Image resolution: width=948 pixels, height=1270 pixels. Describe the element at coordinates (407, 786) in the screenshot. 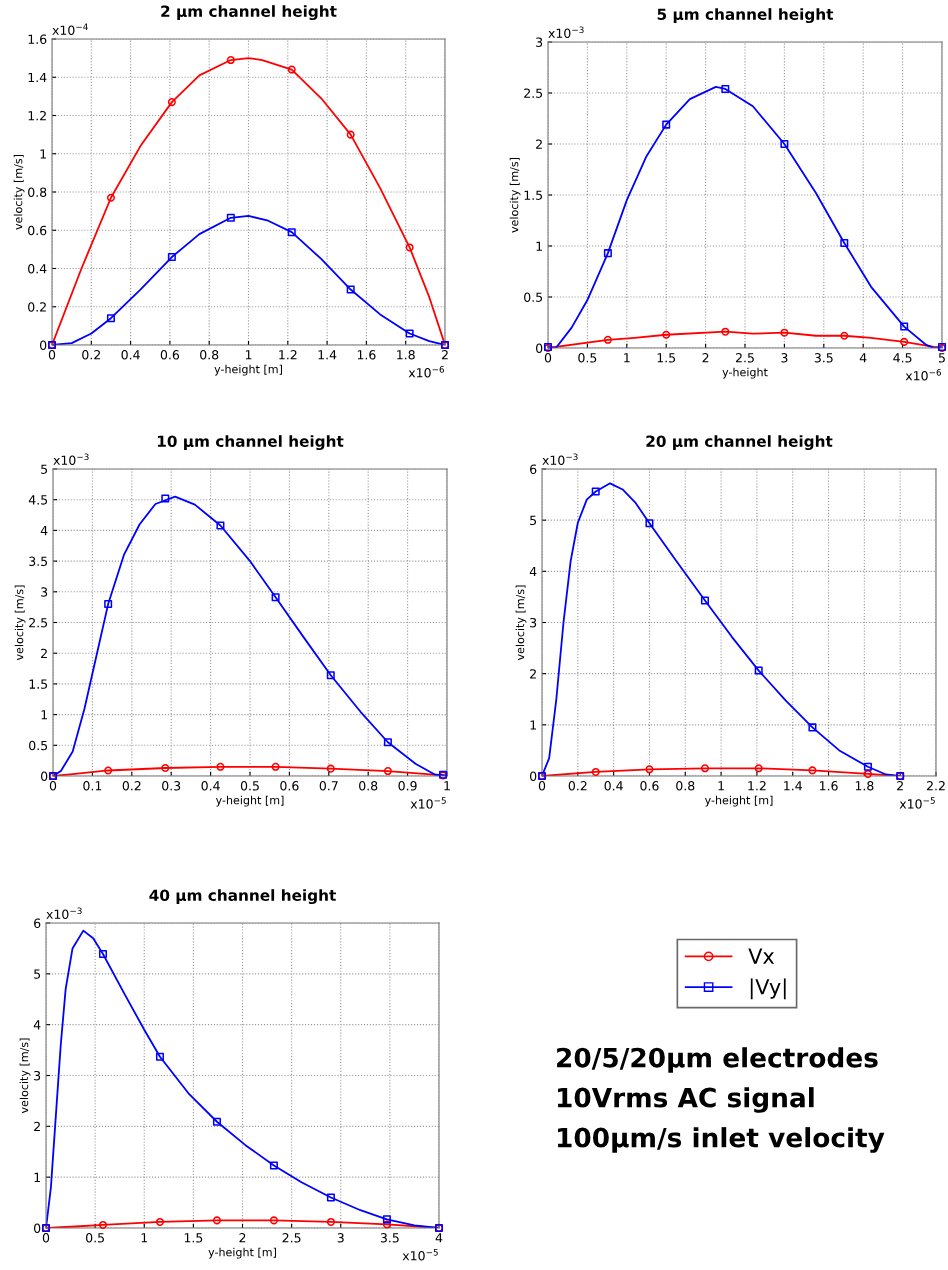

I see `x-tick-label: 0.9` at that location.